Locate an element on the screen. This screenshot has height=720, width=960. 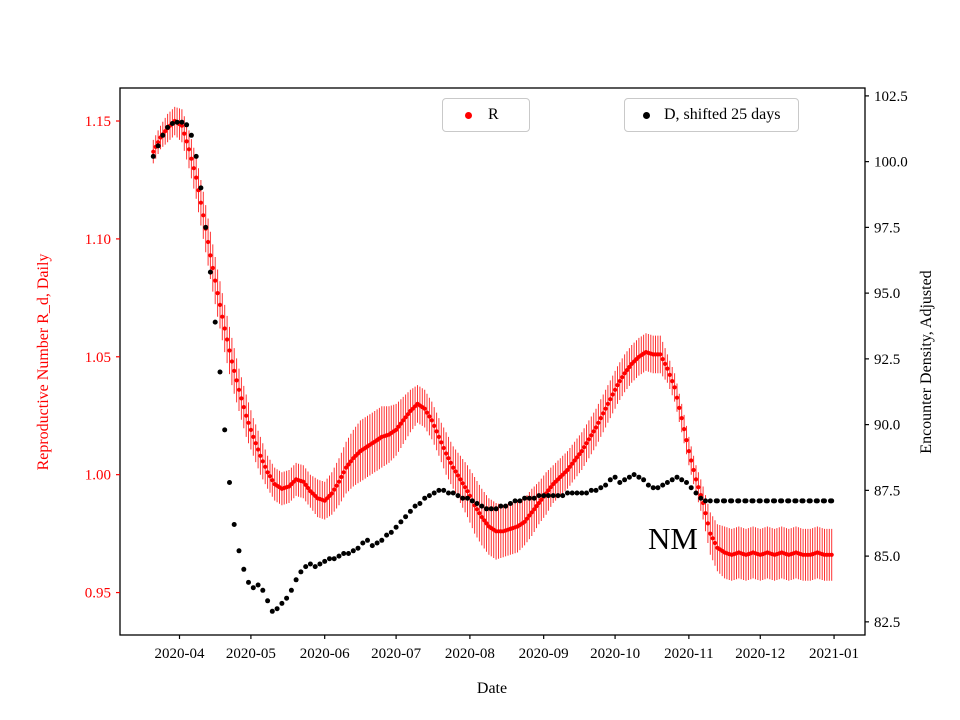
svg-text: 100.0 is located at coordinates (891, 163).